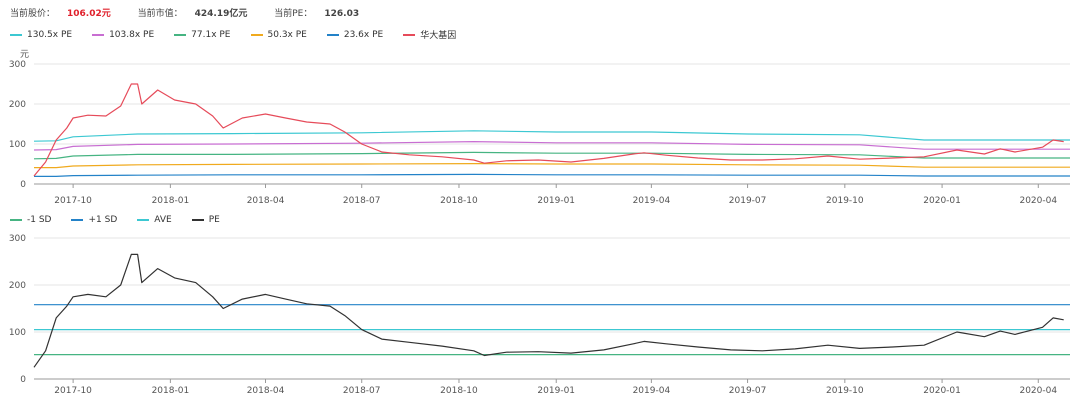 This screenshot has height=416, width=1080. What do you see at coordinates (362, 201) in the screenshot?
I see `x-tick-label: 2018-07` at bounding box center [362, 201].